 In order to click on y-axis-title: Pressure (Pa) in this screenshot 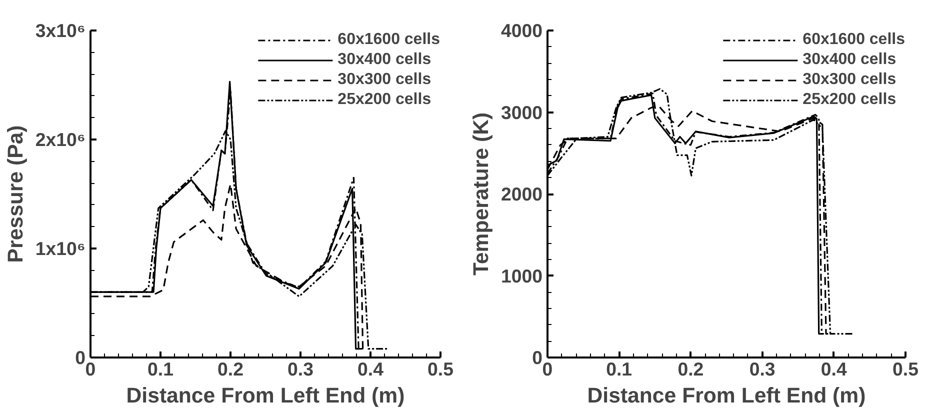, I will do `click(15, 194)`.